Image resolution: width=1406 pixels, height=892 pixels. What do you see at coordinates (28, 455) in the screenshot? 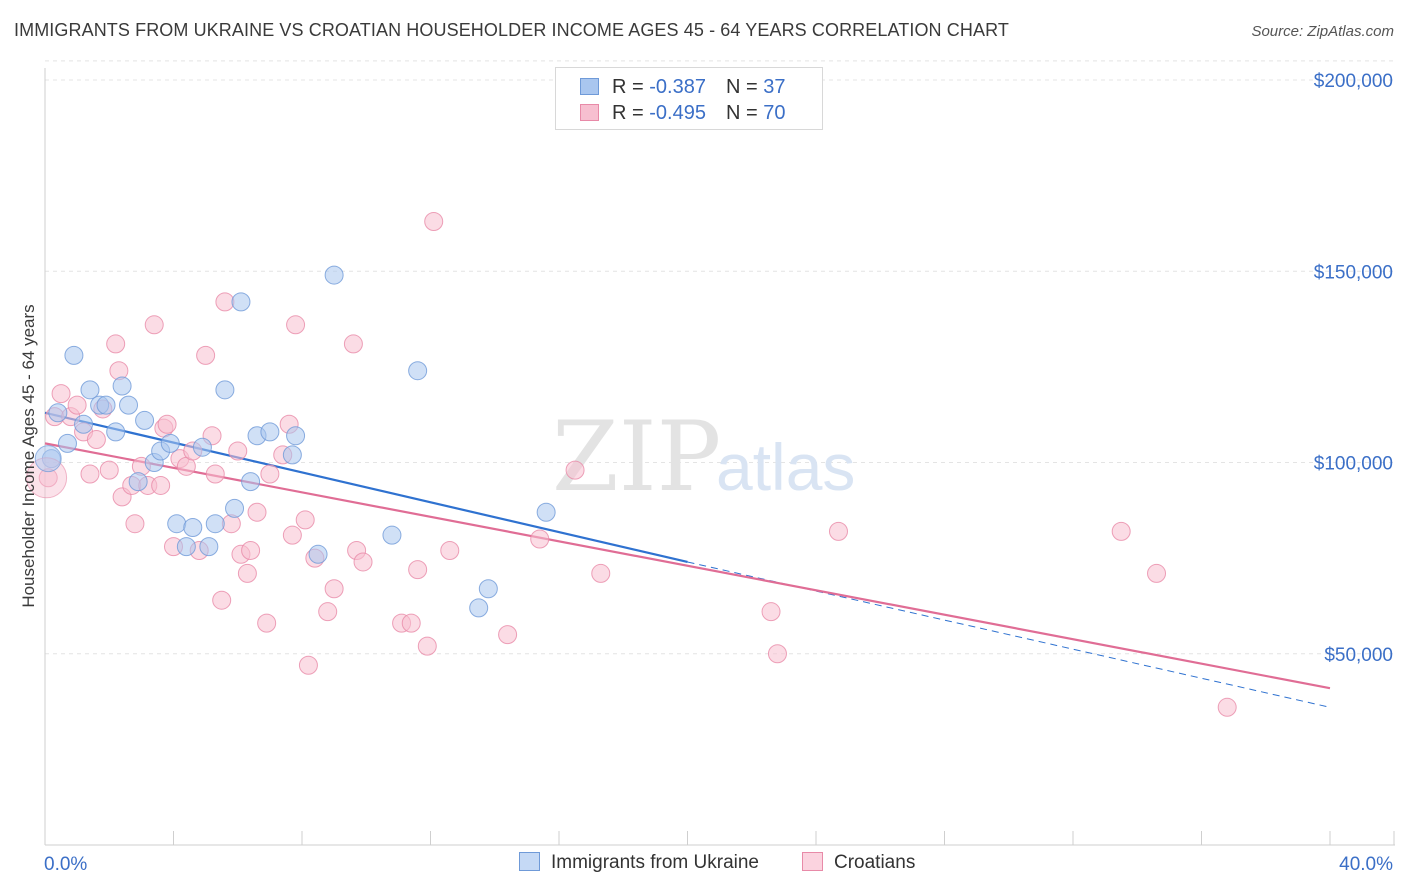
I see `y-axis-label: Householder Income Ages 45 - 64 years` at bounding box center [28, 455].